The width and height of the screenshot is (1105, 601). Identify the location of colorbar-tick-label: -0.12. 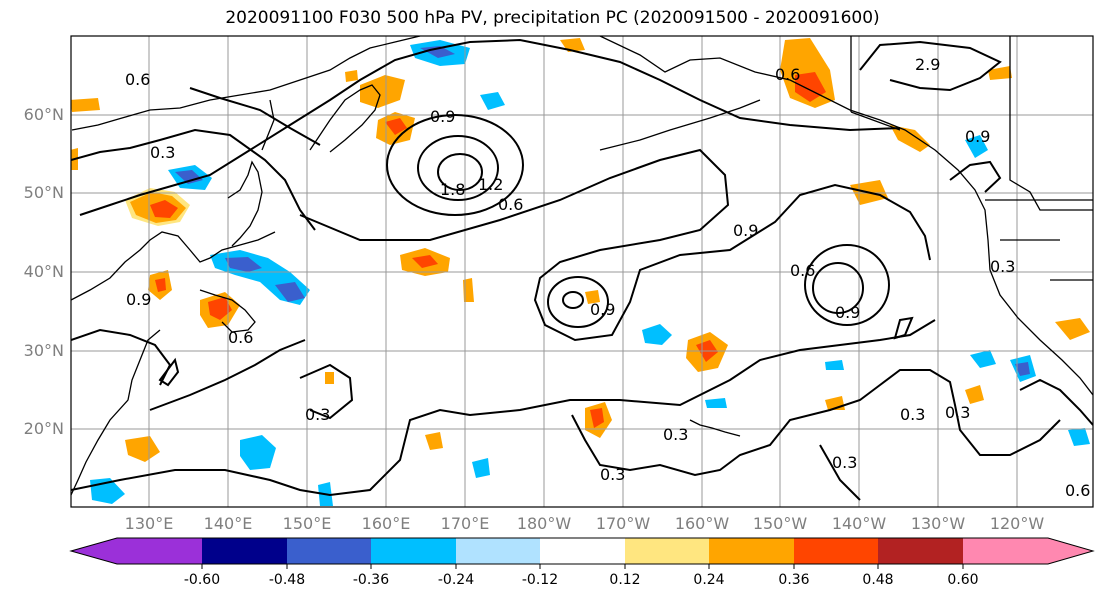
(540, 580).